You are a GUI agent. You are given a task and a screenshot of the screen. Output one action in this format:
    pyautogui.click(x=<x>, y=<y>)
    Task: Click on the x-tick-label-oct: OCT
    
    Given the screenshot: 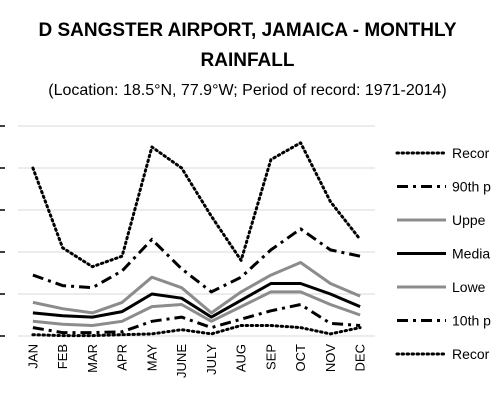 What is the action you would take?
    pyautogui.click(x=300, y=358)
    